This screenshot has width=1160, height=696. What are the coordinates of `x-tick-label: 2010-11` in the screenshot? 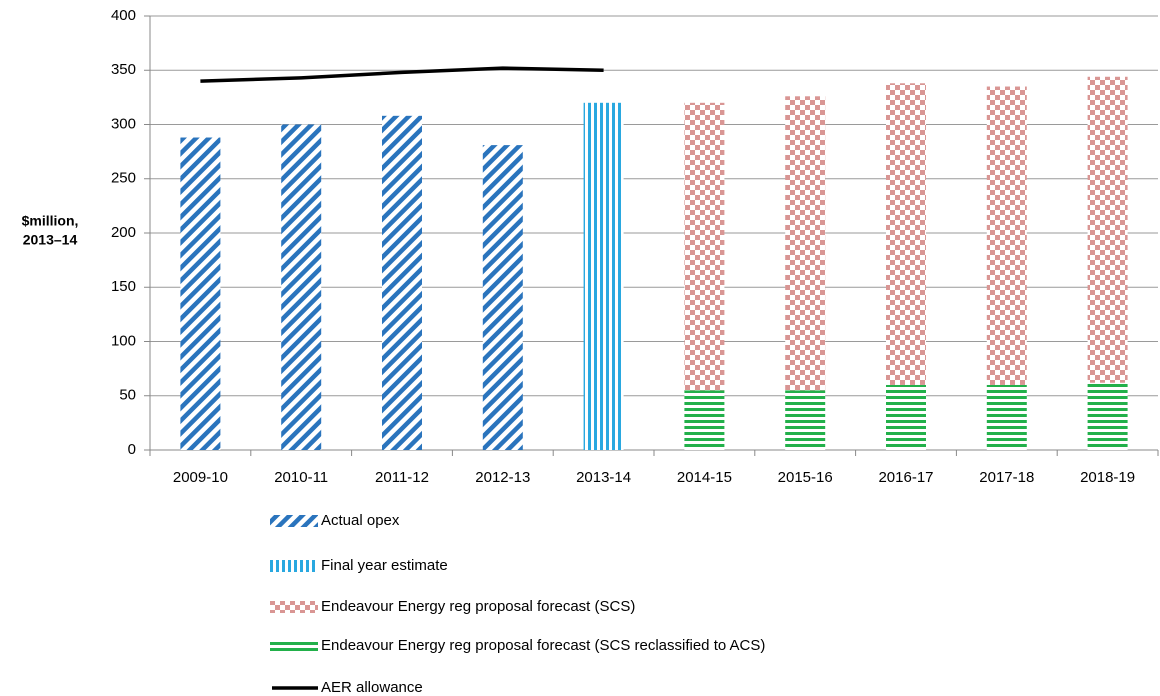 It's located at (301, 477).